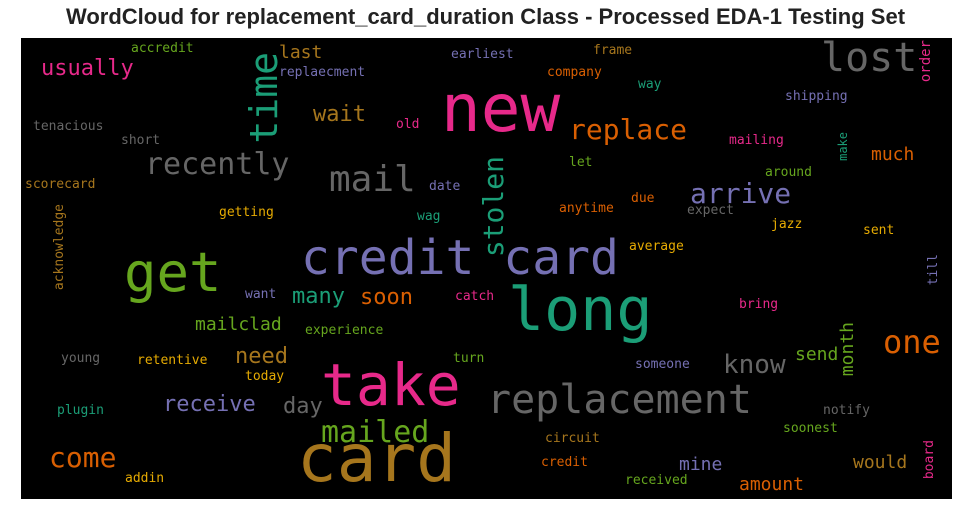 The image size is (971, 511). What do you see at coordinates (322, 72) in the screenshot?
I see `word-cloud-word: replaecment` at bounding box center [322, 72].